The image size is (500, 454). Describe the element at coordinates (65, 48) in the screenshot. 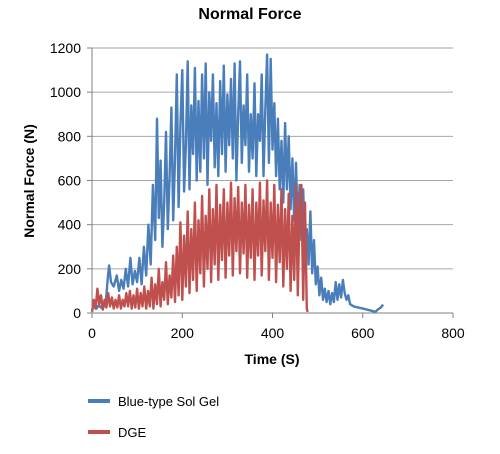

I see `y-tick-label-1200: 1200` at that location.